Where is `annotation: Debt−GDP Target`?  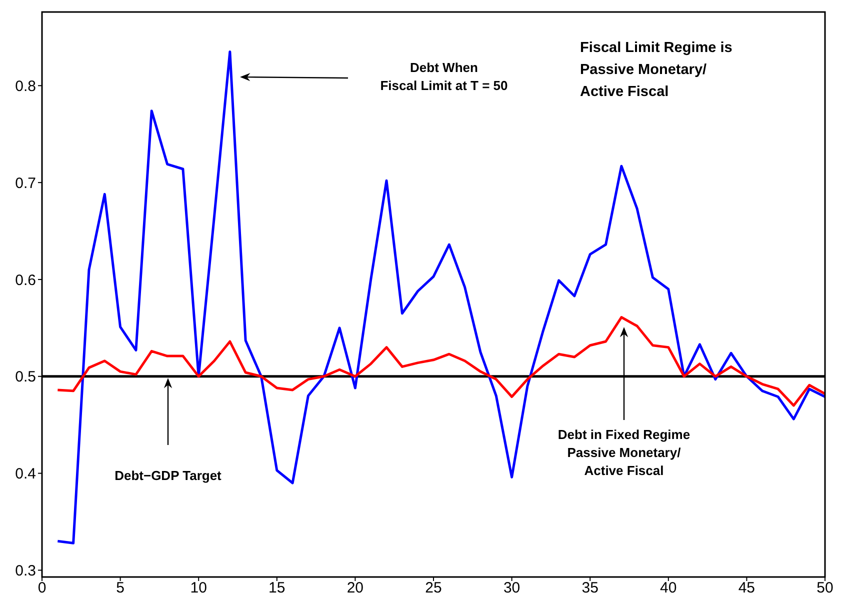
annotation: Debt−GDP Target is located at coordinates (168, 475).